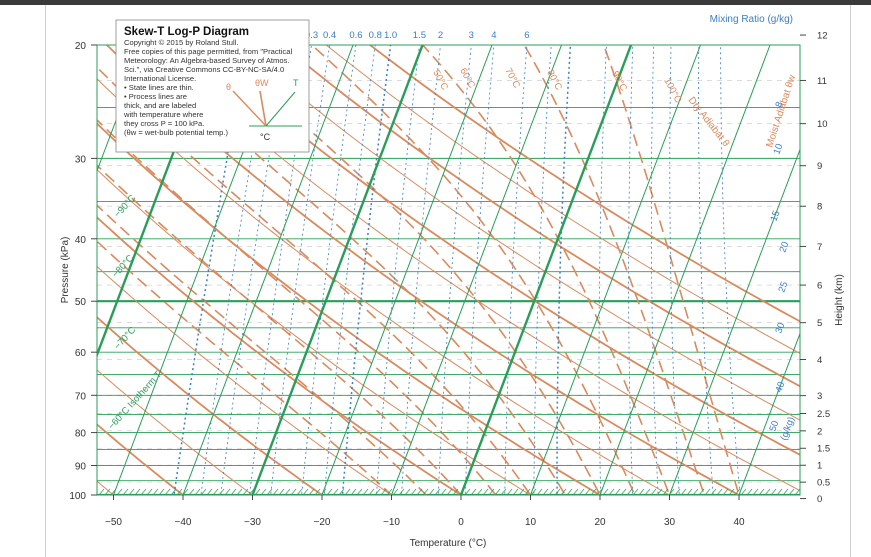  I want to click on height-tick-label-0: 12, so click(822, 36).